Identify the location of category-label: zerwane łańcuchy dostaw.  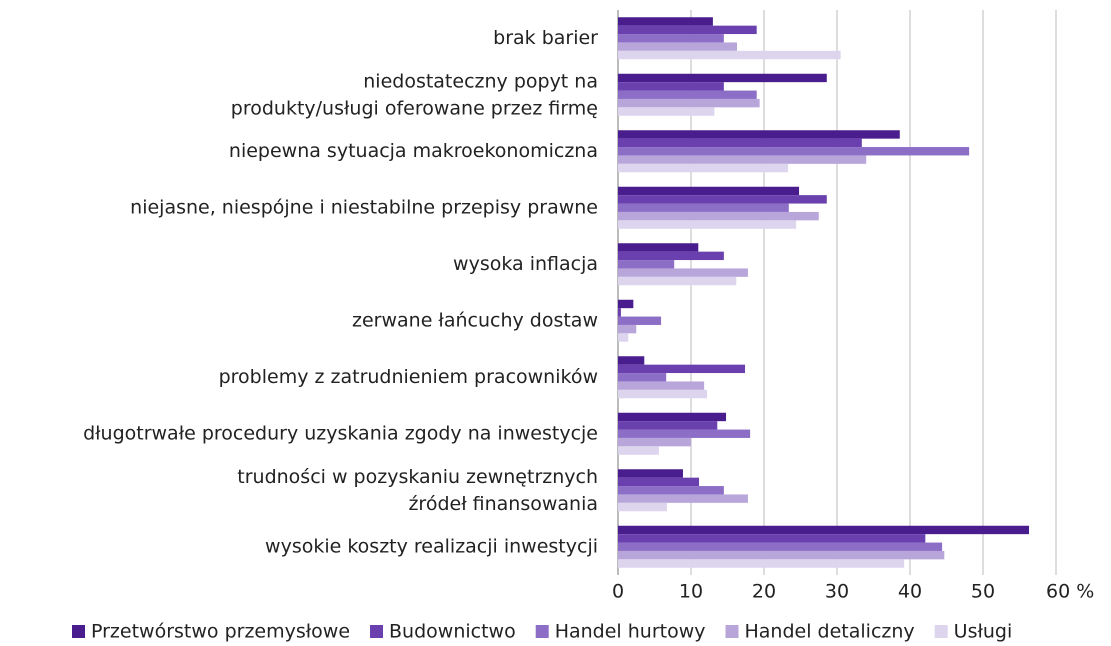
(475, 320).